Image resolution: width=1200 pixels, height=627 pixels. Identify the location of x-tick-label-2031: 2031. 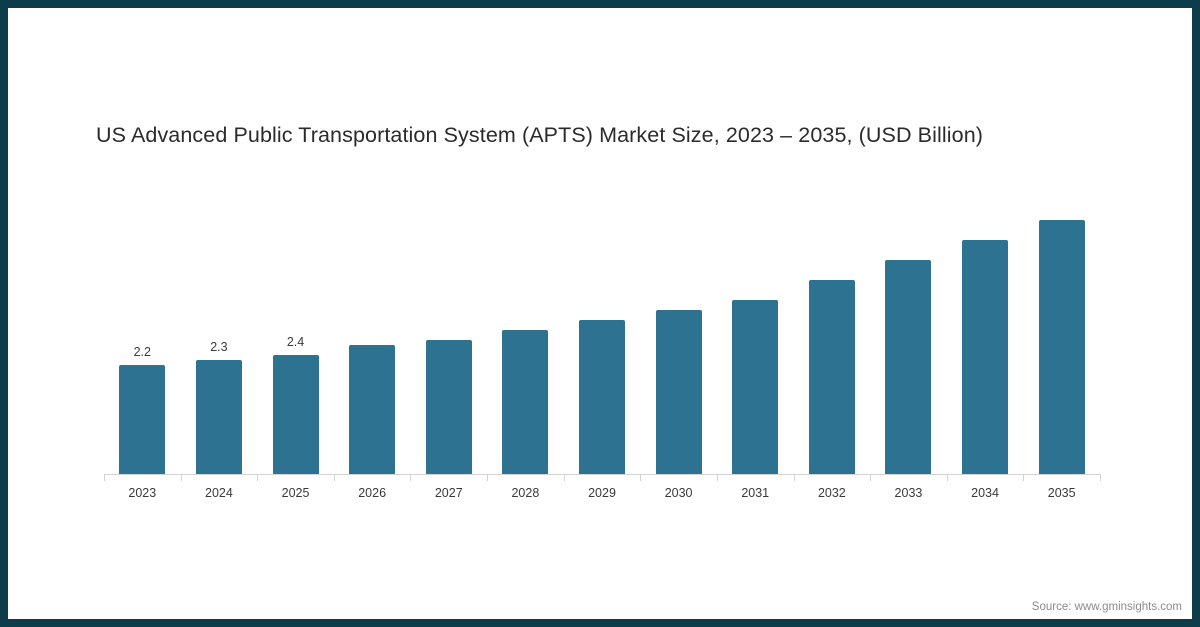
(755, 493).